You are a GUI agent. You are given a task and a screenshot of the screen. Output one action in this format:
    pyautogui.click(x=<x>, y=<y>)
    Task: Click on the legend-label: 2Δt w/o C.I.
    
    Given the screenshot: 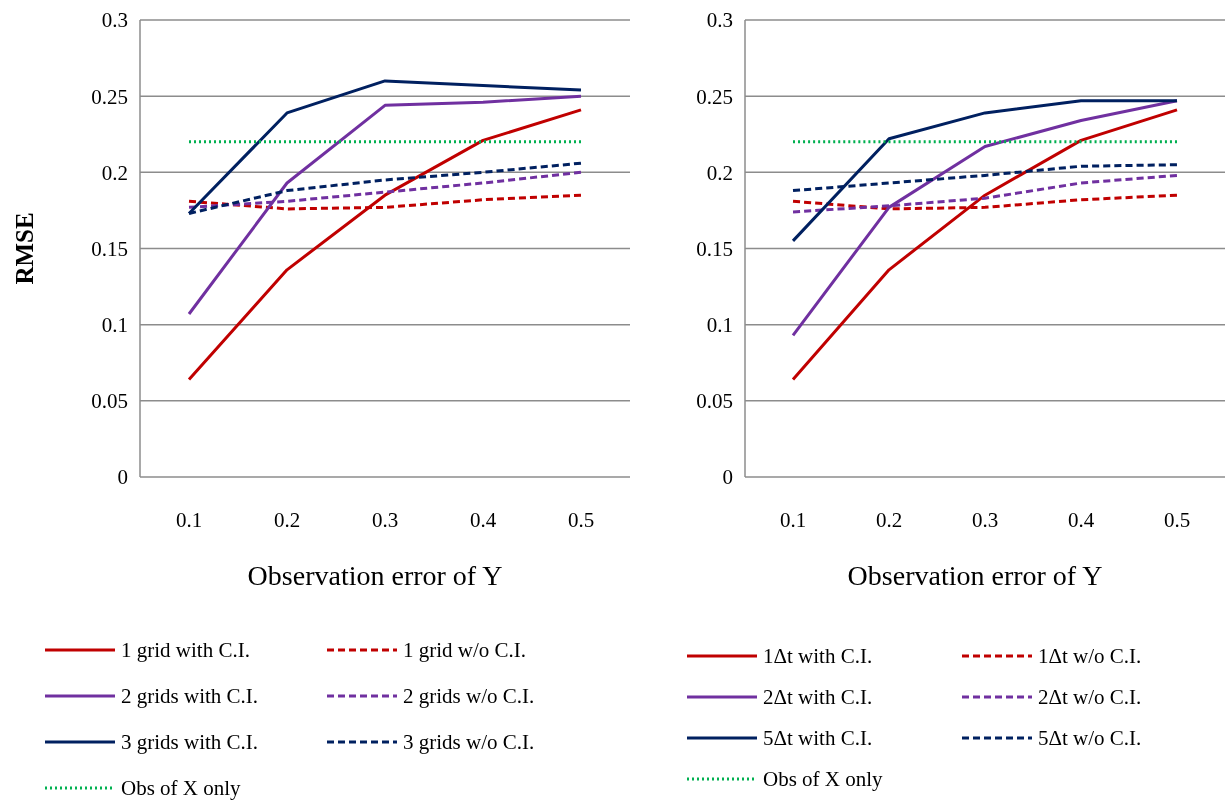 What is the action you would take?
    pyautogui.click(x=1090, y=697)
    